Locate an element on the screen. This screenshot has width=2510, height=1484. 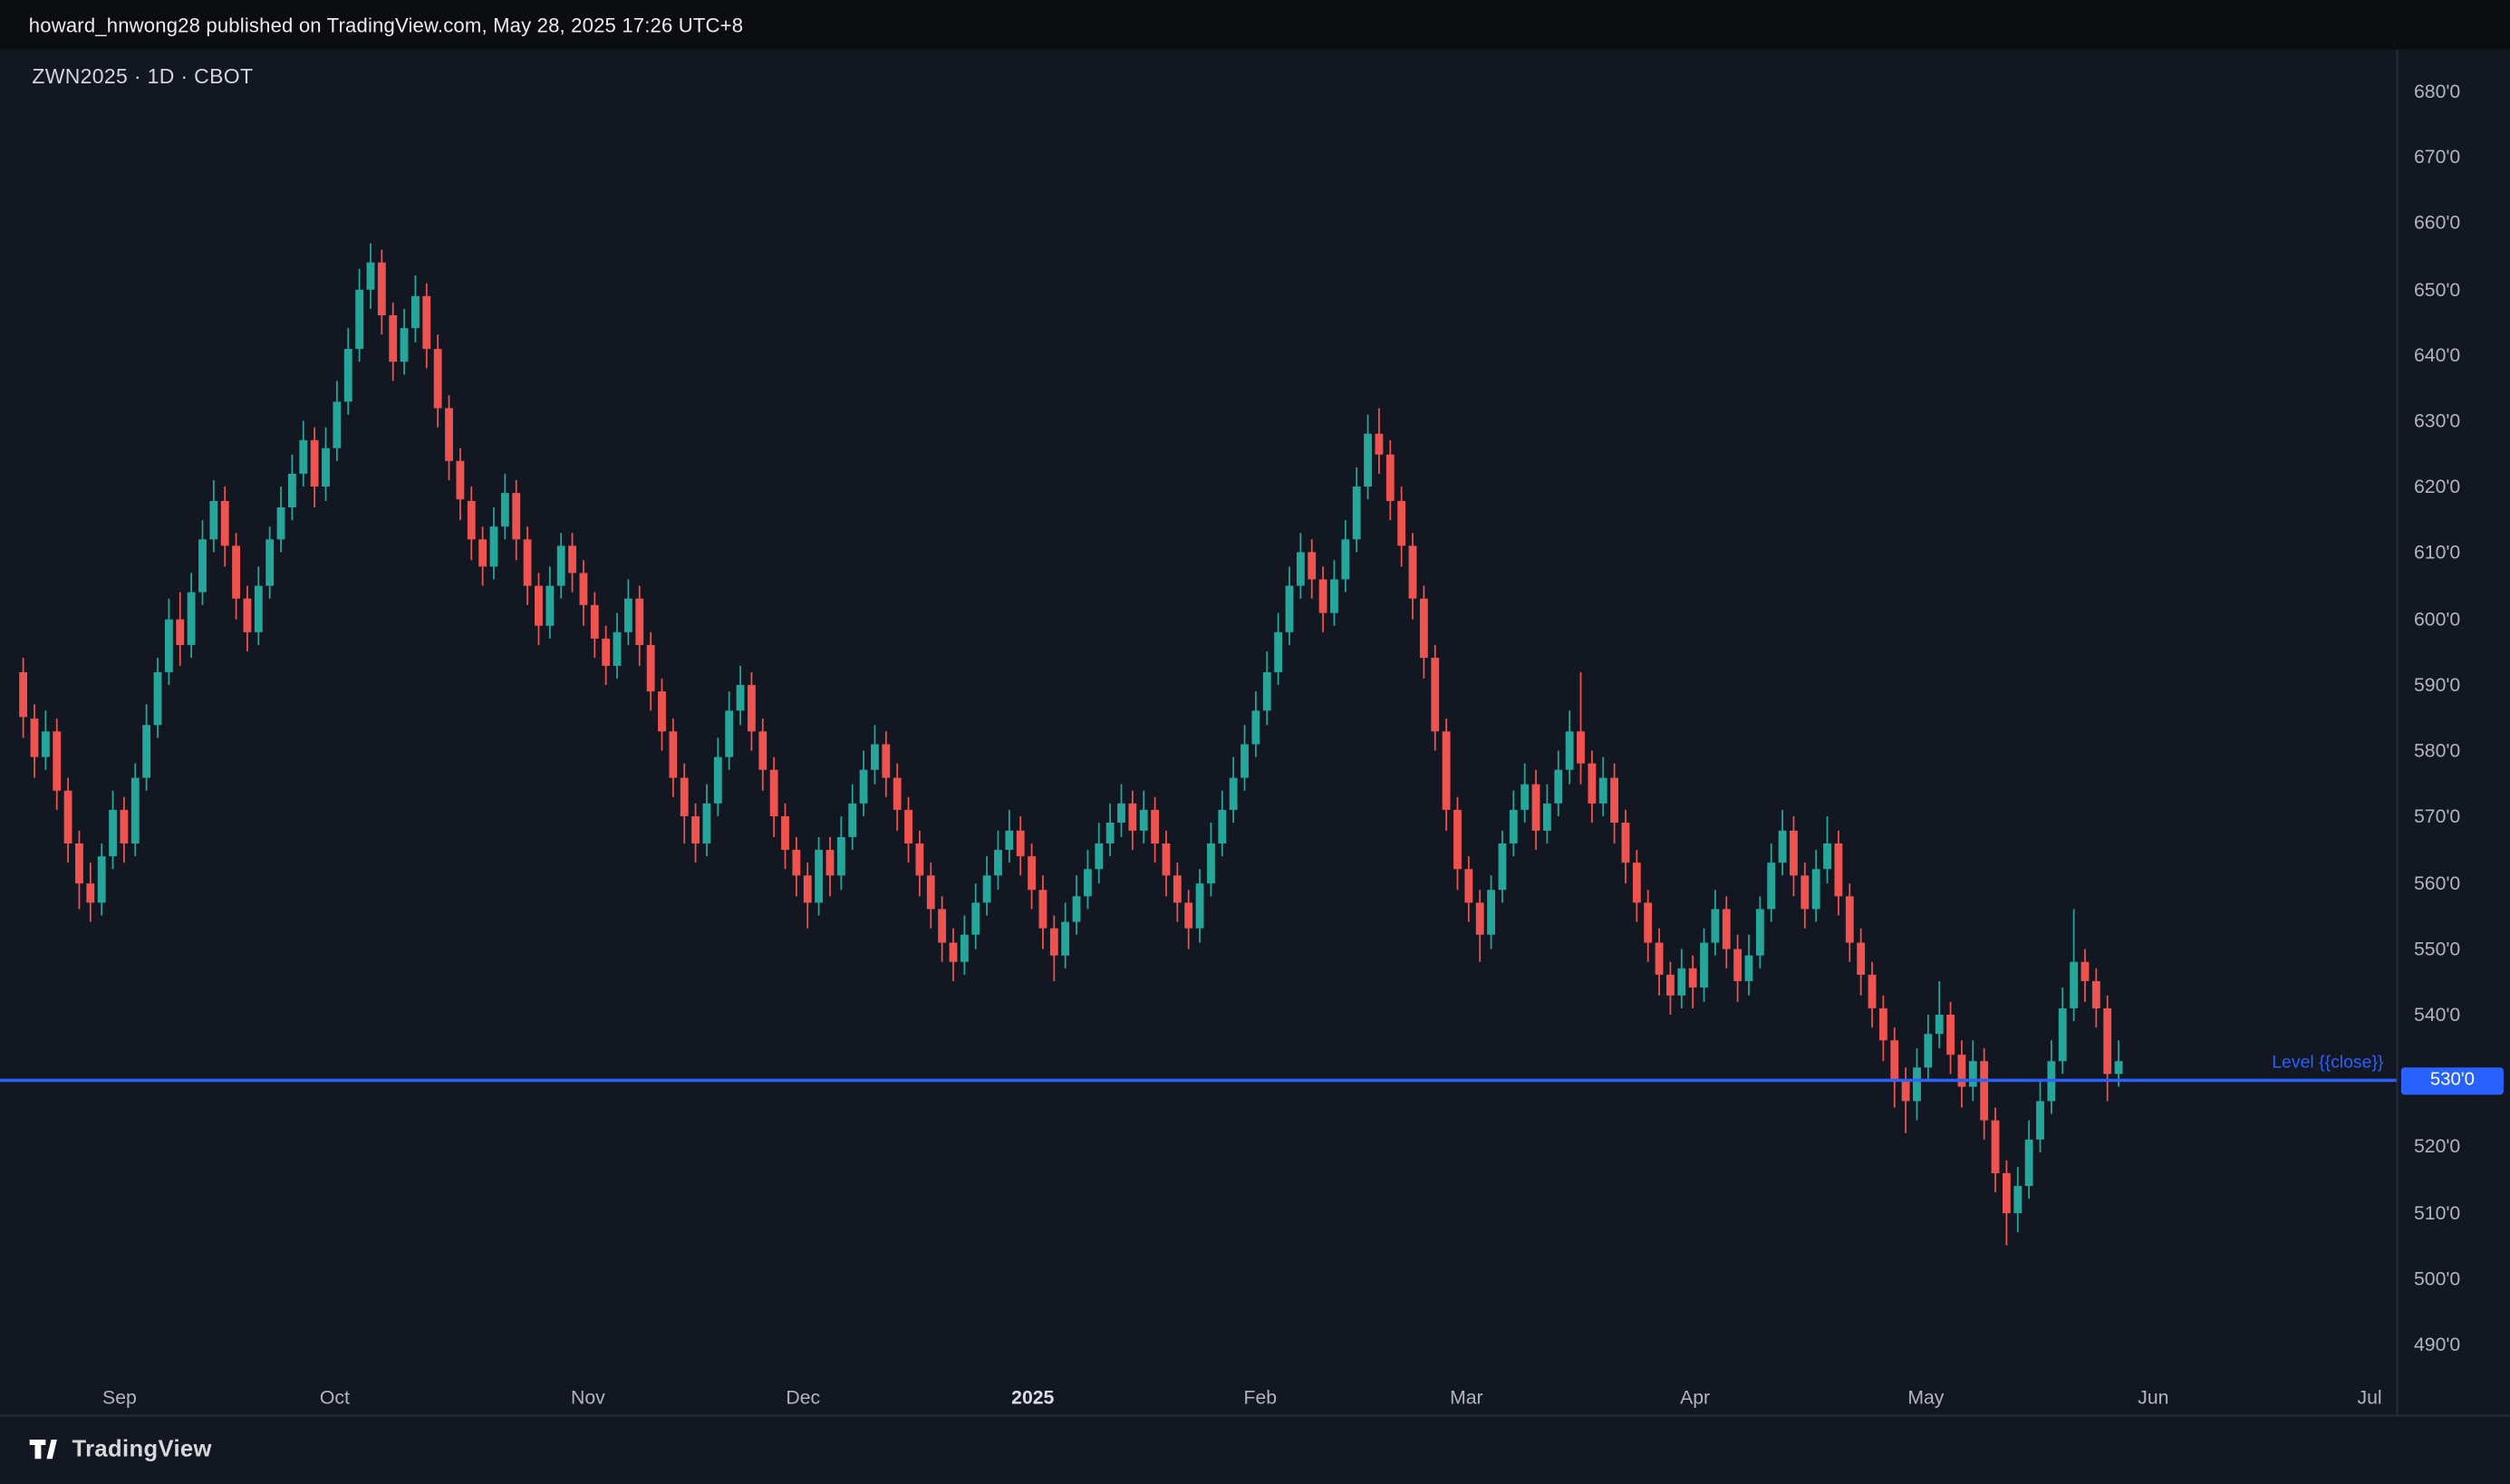
level-price-tag: 530'0 is located at coordinates (2452, 1080).